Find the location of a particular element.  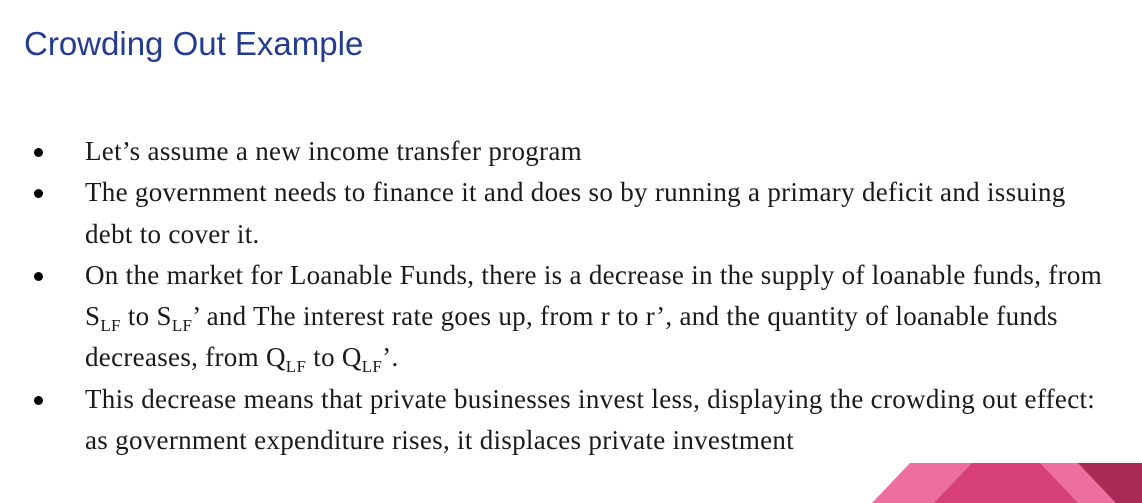

decor-shape-right is located at coordinates (1110, 483).